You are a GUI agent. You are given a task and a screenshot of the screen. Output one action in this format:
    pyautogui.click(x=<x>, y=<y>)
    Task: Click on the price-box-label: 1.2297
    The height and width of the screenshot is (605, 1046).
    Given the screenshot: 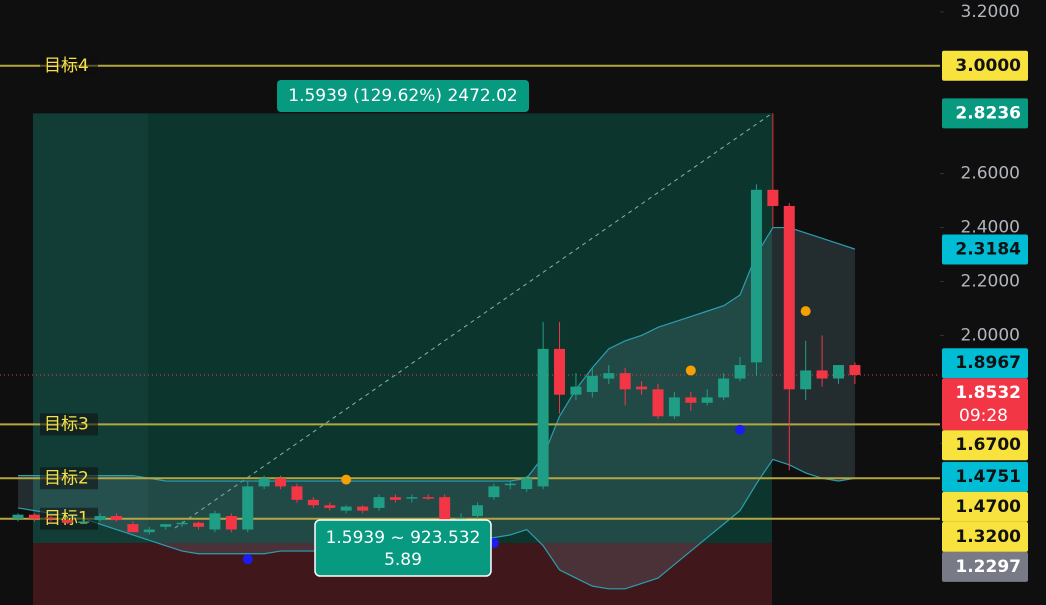 What is the action you would take?
    pyautogui.click(x=988, y=567)
    